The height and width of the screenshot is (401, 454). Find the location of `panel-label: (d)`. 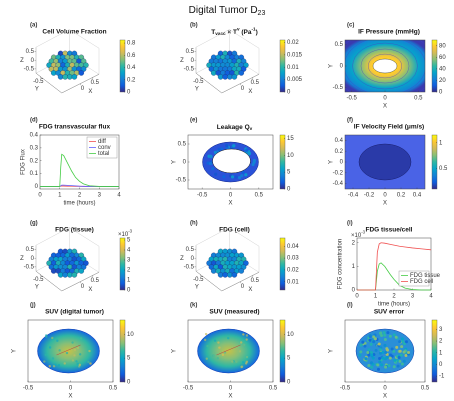

panel-label: (d) is located at coordinates (34, 121).